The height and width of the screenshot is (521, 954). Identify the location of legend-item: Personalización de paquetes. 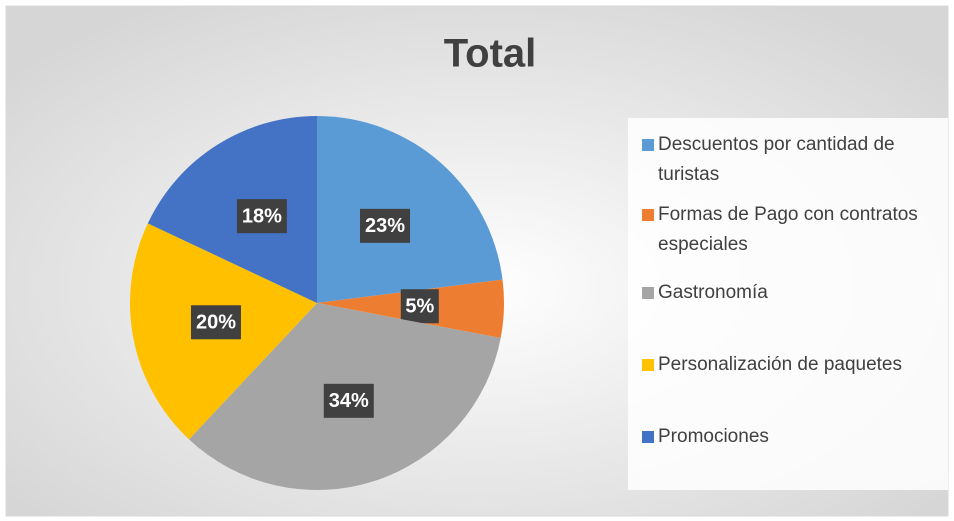
(796, 365).